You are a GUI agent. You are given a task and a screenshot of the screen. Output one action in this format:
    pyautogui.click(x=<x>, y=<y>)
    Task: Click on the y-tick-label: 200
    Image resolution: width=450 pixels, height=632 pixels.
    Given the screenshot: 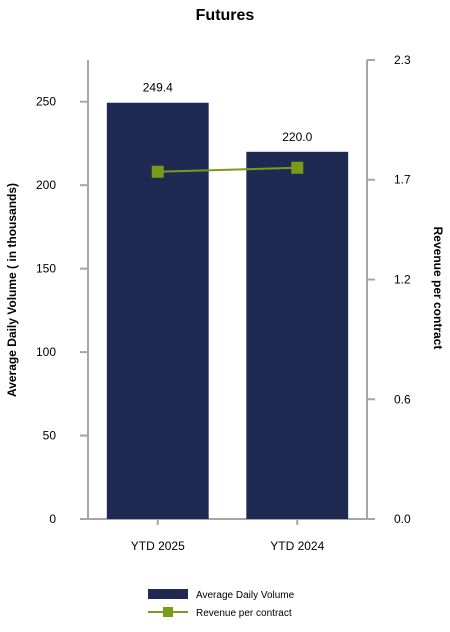 What is the action you would take?
    pyautogui.click(x=46, y=185)
    